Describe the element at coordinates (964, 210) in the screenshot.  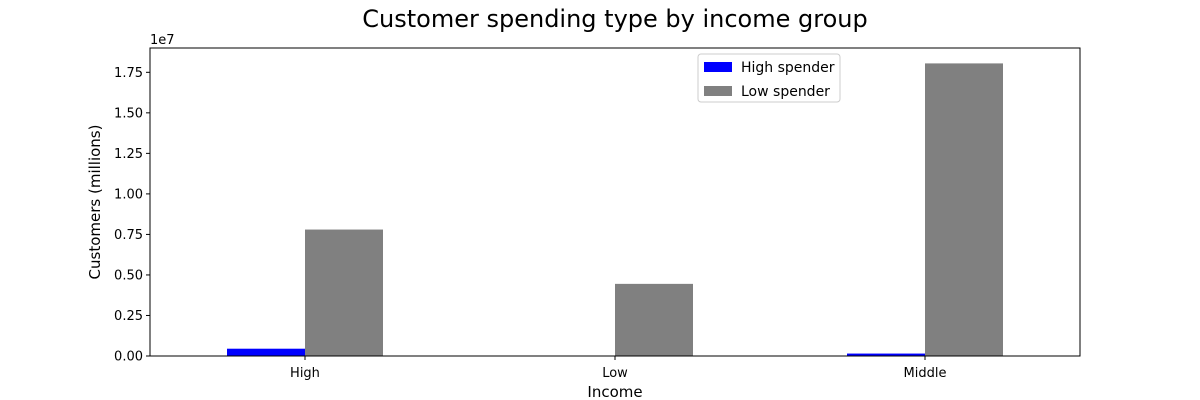
I see `bar-low-spender-middle` at that location.